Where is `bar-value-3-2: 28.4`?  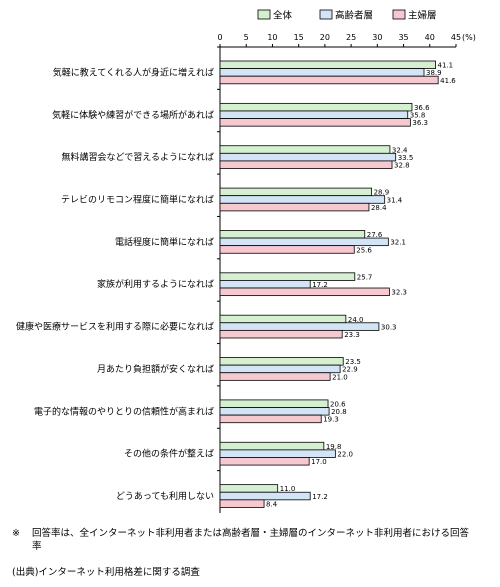 bar-value-3-2: 28.4 is located at coordinates (379, 208).